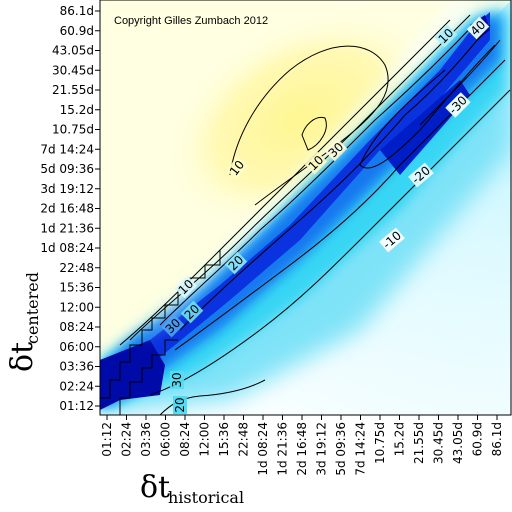 Image resolution: width=512 pixels, height=512 pixels. Describe the element at coordinates (76, 386) in the screenshot. I see `y-tick-label: 02:24` at that location.